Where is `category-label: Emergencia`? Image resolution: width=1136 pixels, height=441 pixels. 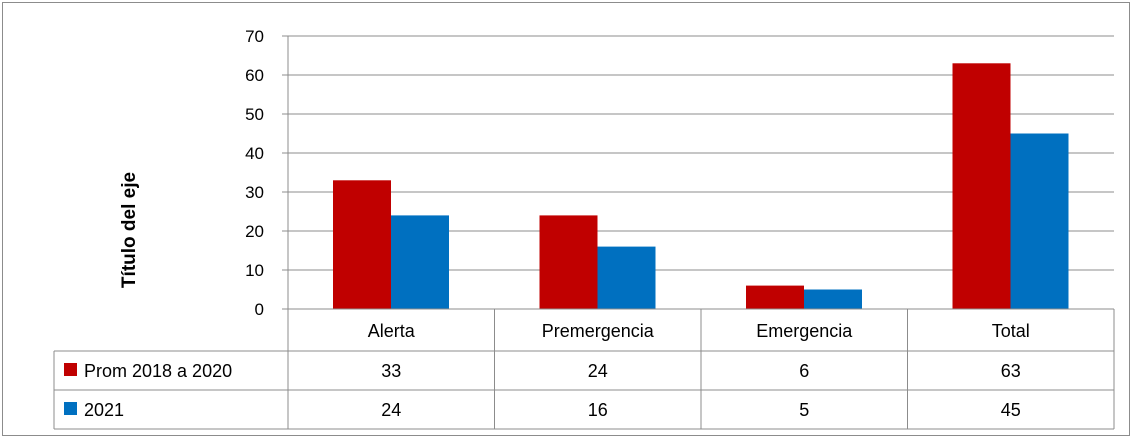 category-label: Emergencia is located at coordinates (804, 331).